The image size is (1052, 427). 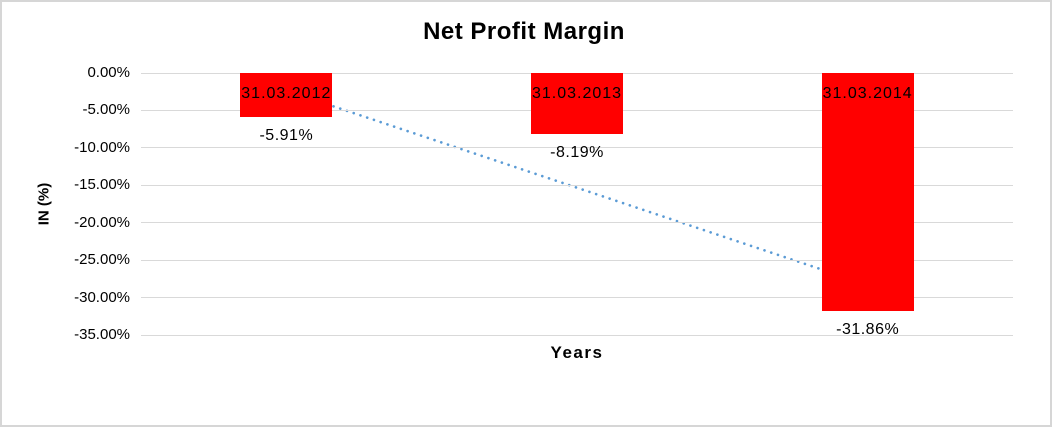 I want to click on chart-title: Net Profit Margin, so click(x=524, y=31).